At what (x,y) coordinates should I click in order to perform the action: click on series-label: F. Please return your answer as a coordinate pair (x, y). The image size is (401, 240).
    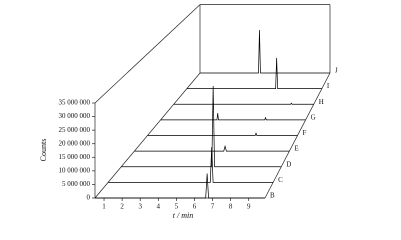
    Looking at the image, I should click on (305, 133).